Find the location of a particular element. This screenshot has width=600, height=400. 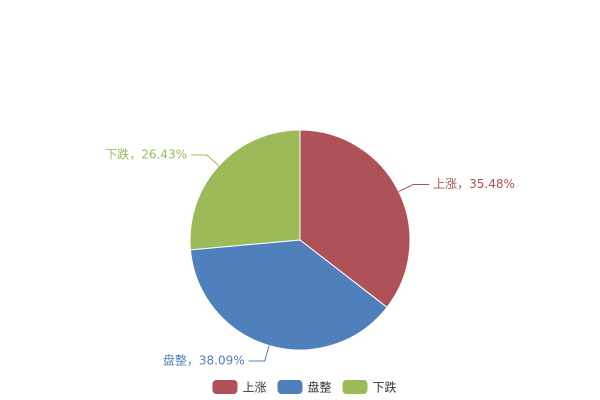

legend-label: 下跌 is located at coordinates (385, 387).